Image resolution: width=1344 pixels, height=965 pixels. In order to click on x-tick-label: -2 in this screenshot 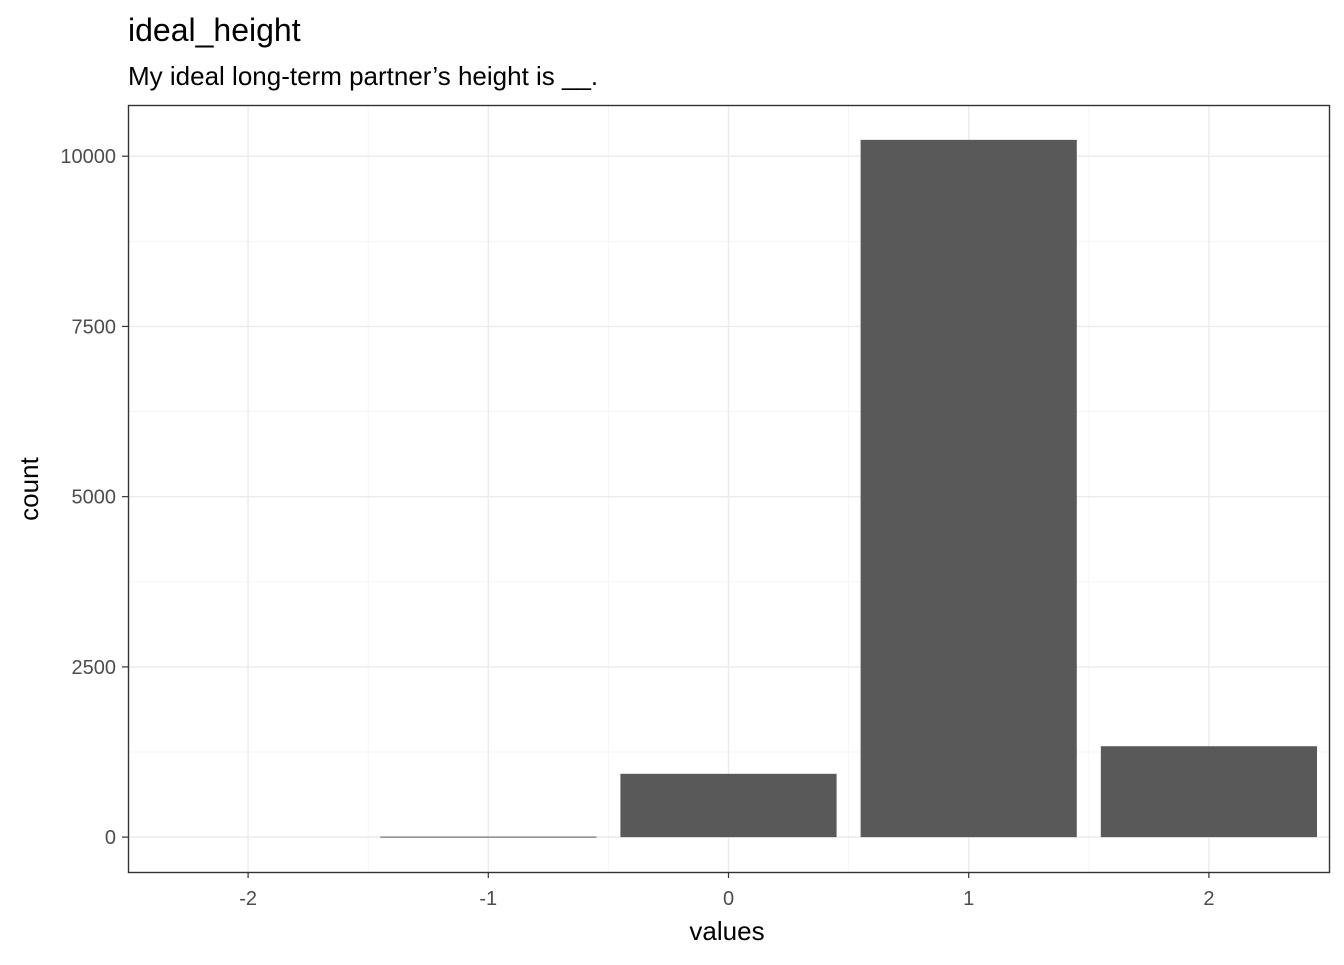, I will do `click(248, 899)`.